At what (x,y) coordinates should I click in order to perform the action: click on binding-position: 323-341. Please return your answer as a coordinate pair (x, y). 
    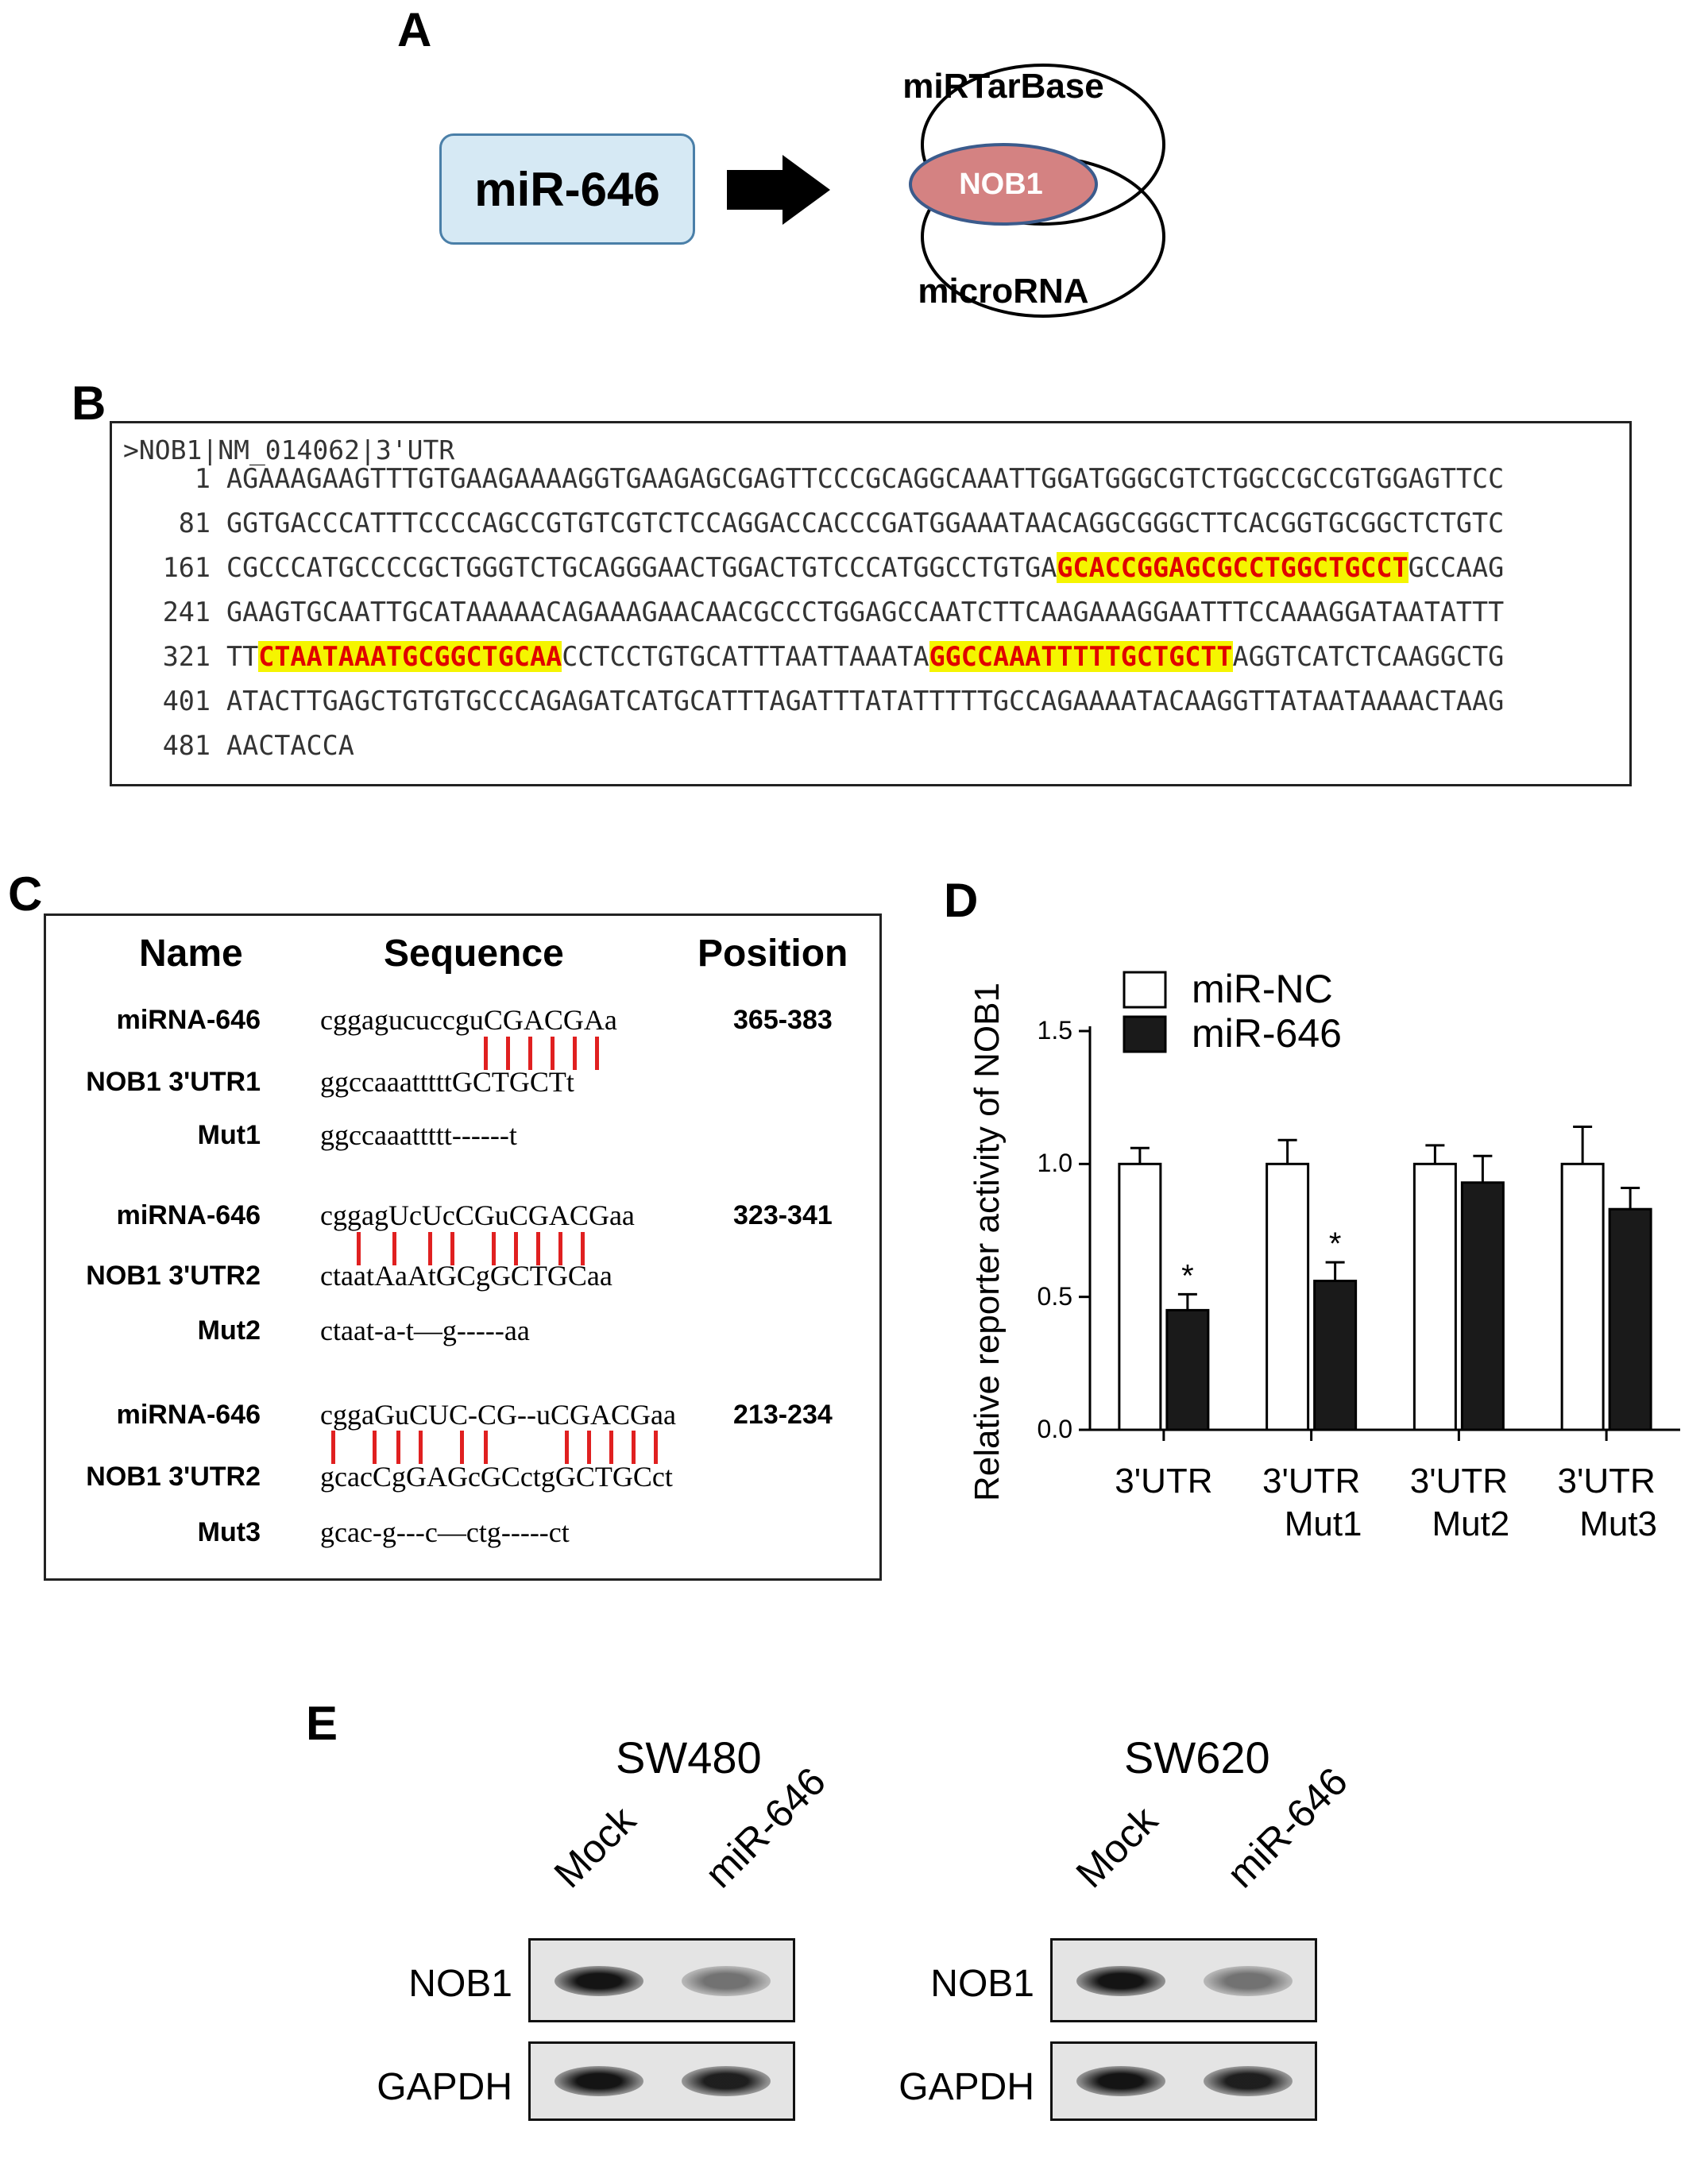
    Looking at the image, I should click on (783, 1215).